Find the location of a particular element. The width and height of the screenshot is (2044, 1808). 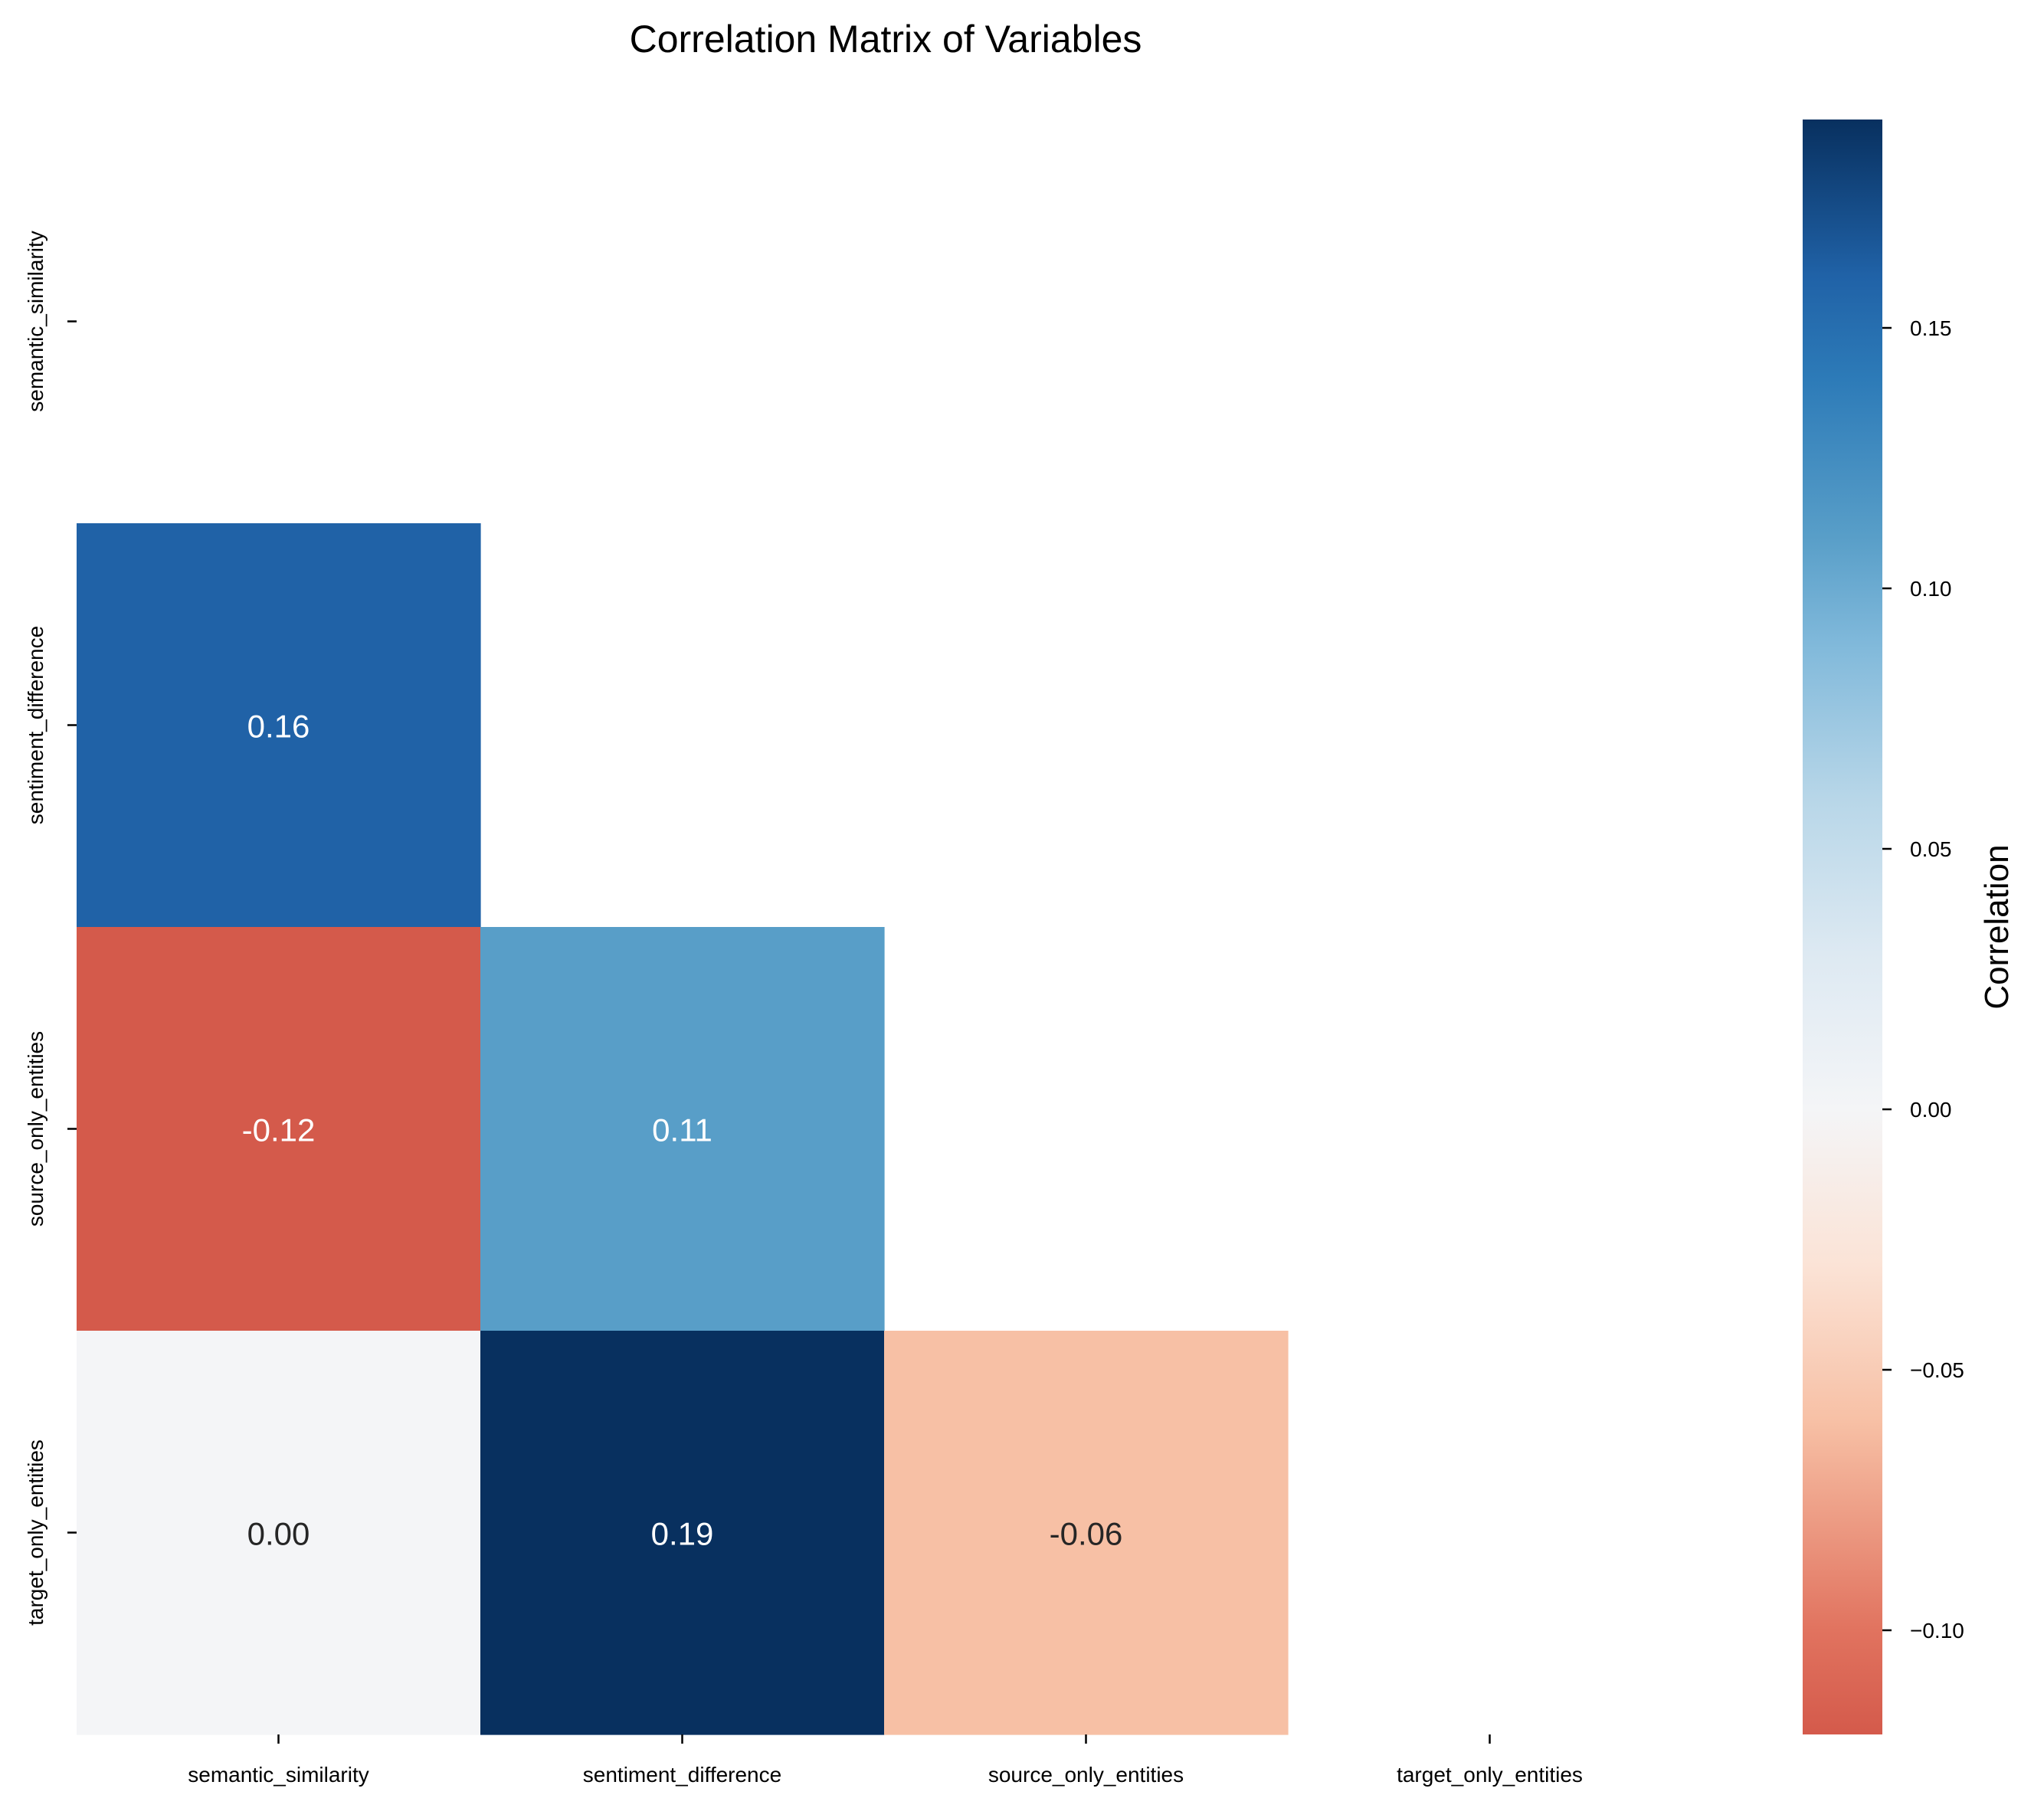

colorbar-tick-label: −0.10 is located at coordinates (1937, 1631).